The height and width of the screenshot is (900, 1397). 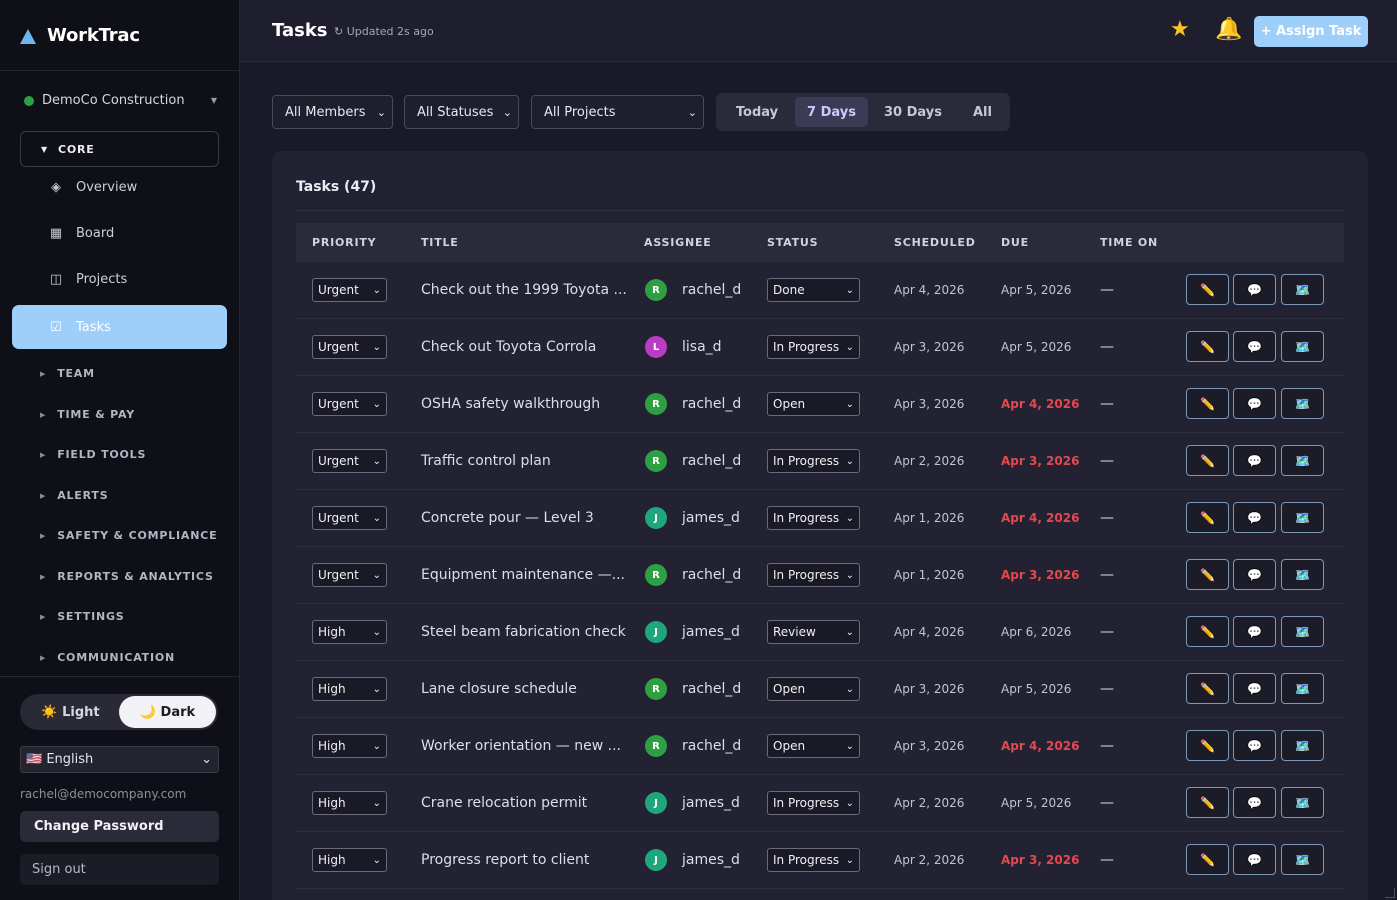 I want to click on nav-section-team: ▶ TEAM, so click(x=67, y=373).